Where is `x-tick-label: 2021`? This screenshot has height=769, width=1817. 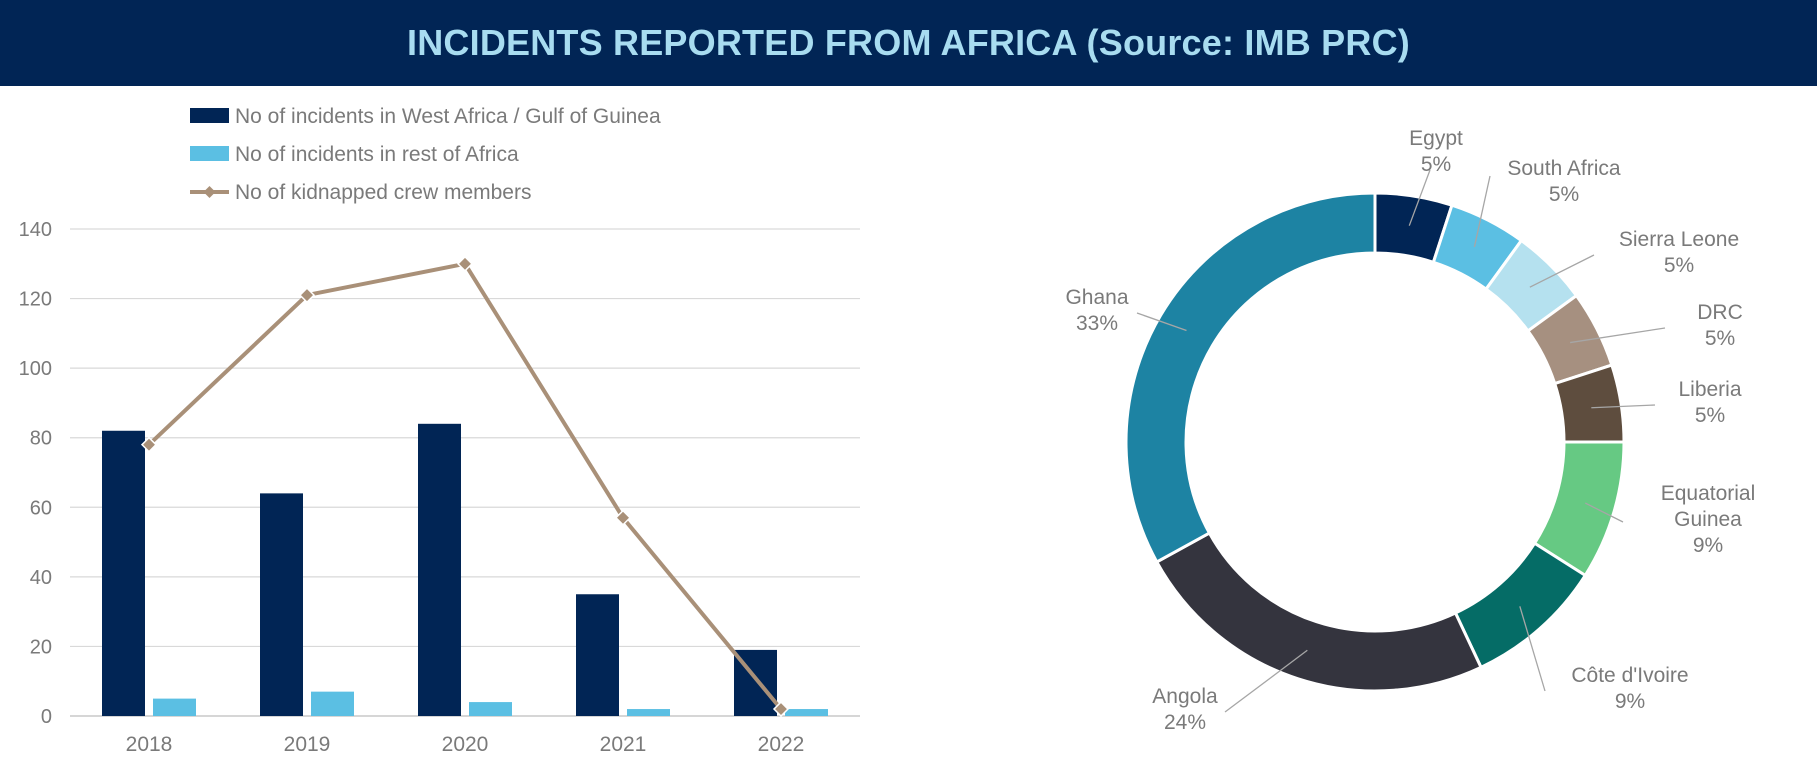
x-tick-label: 2021 is located at coordinates (623, 744).